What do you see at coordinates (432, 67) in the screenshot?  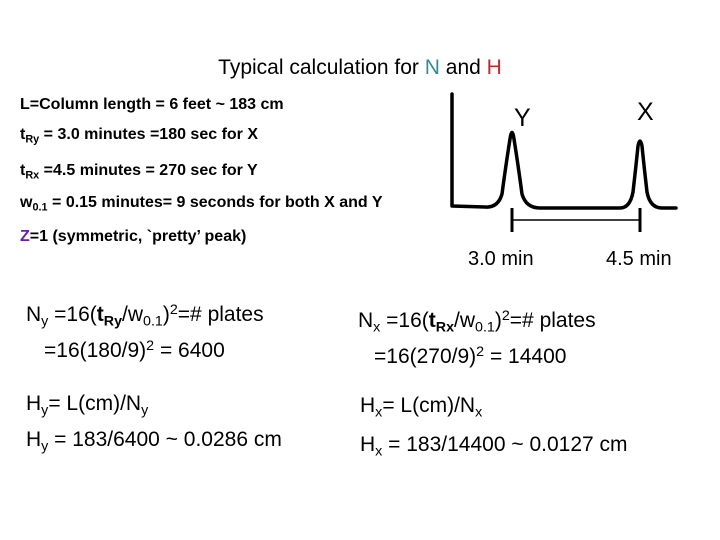 I see `title-n: N` at bounding box center [432, 67].